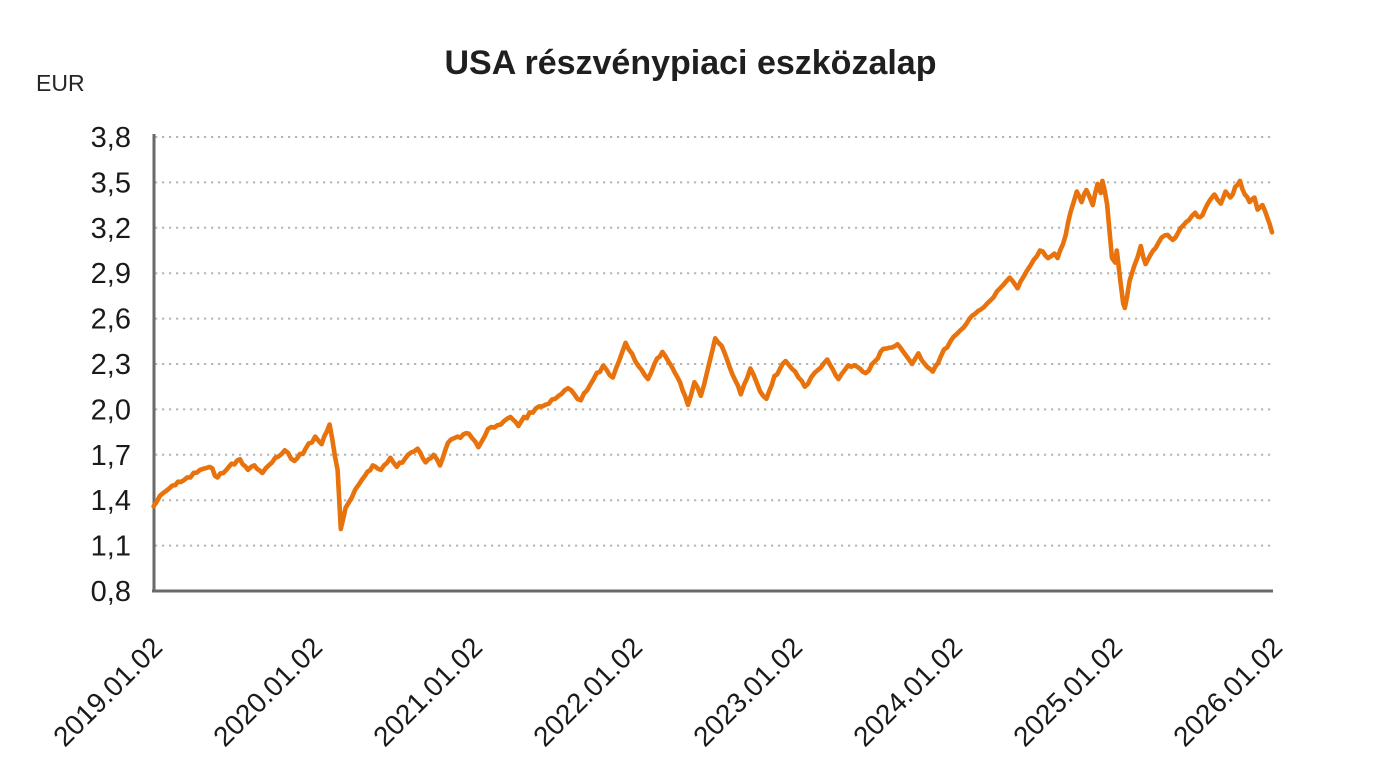  I want to click on y-tick-label: 2,0, so click(111, 410).